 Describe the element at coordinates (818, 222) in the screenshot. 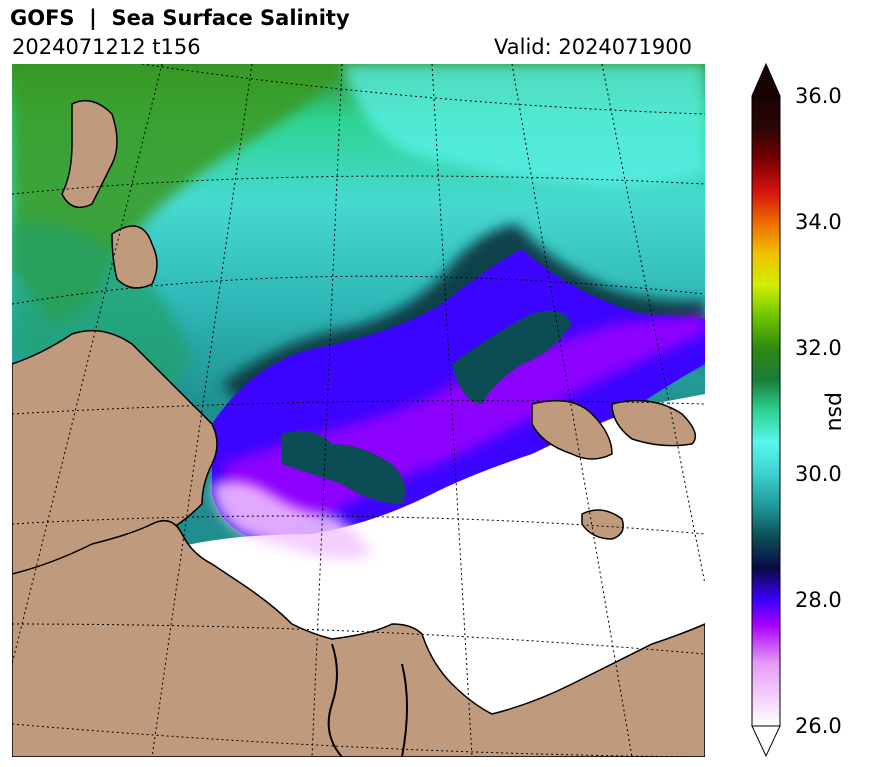

I see `colorbar-tick-label: 34.0` at that location.